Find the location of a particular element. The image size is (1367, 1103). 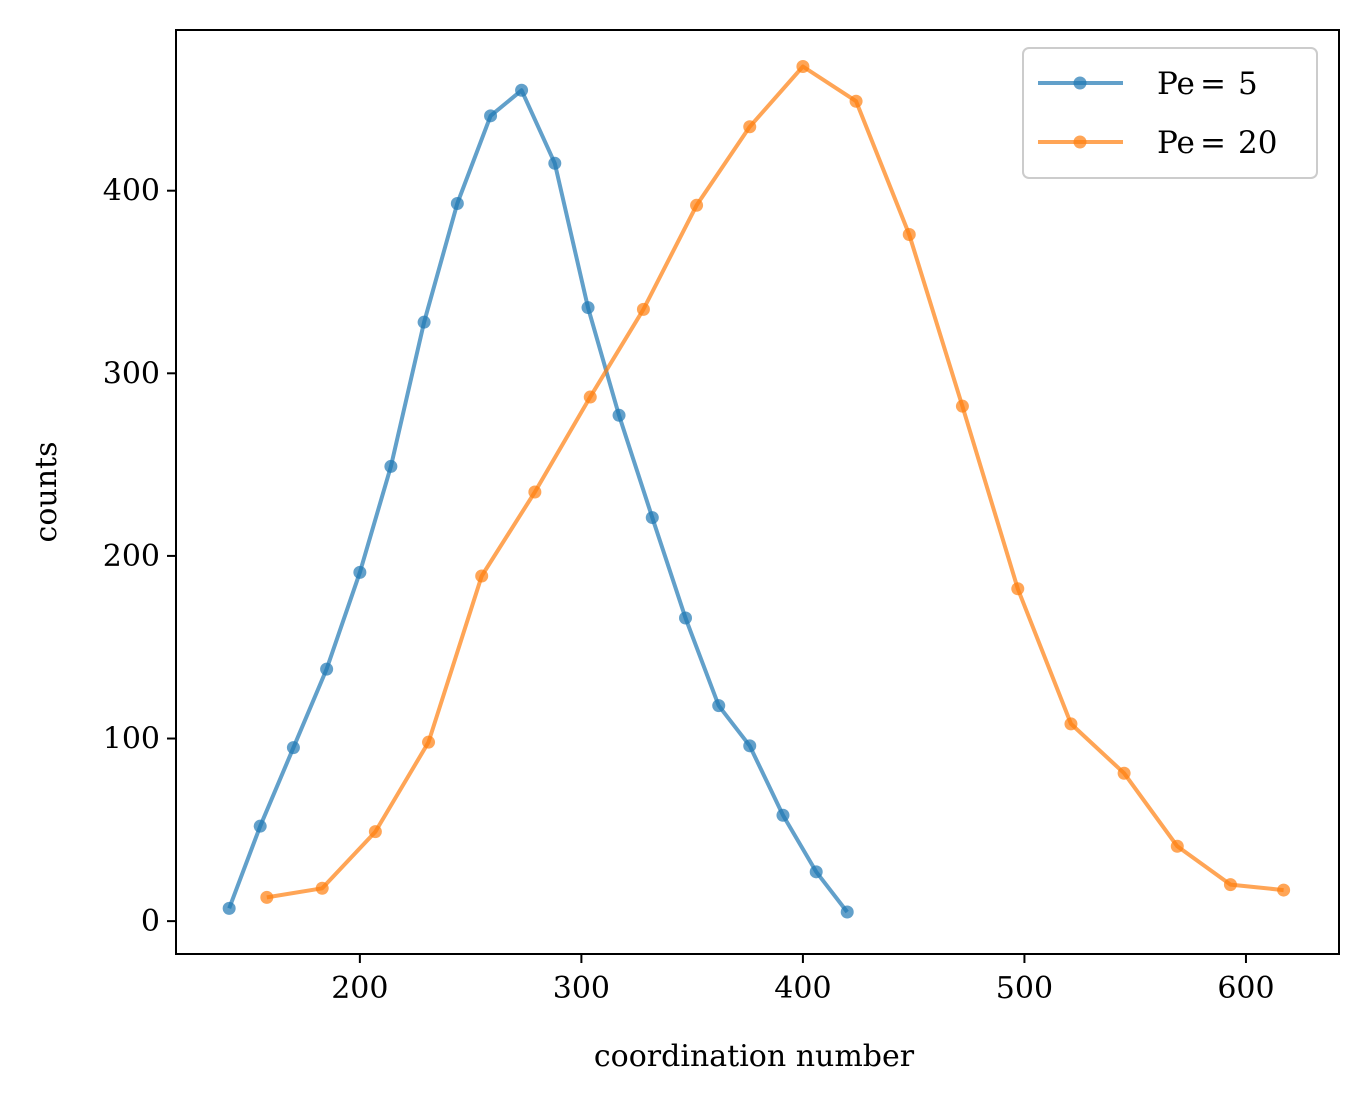

x-tick-label: 600 is located at coordinates (1245, 988).